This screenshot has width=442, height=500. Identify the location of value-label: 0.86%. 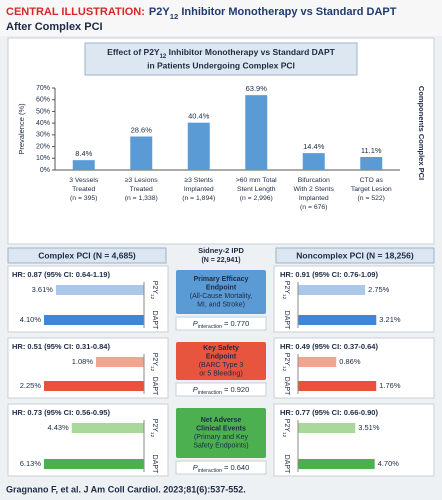
(350, 361).